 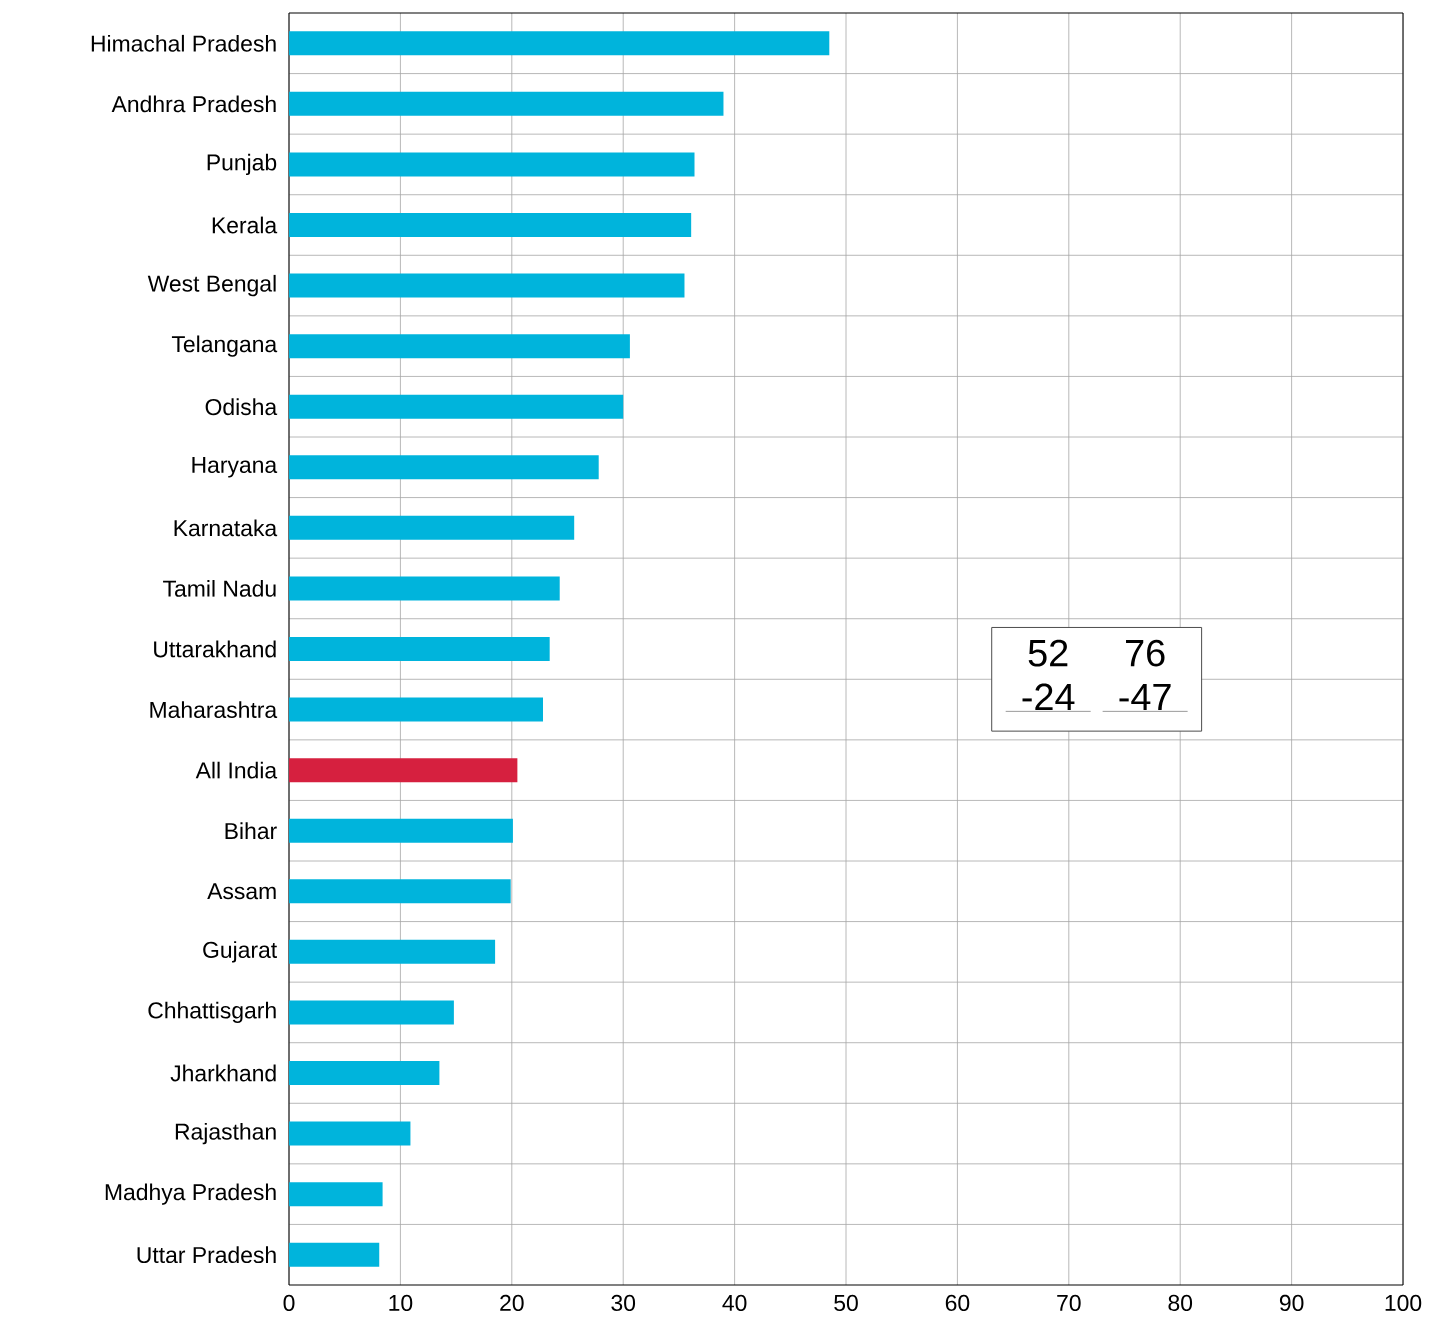 I want to click on annotation: 76, so click(x=1145, y=653).